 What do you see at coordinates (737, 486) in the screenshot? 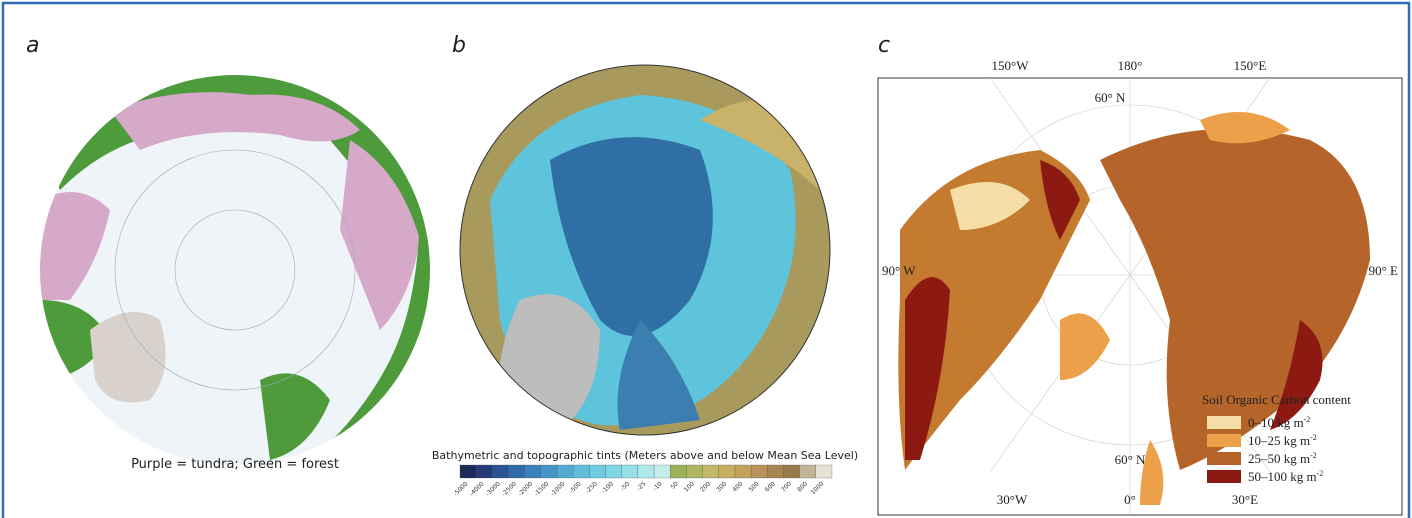
I see `colorbar-tick: 400` at bounding box center [737, 486].